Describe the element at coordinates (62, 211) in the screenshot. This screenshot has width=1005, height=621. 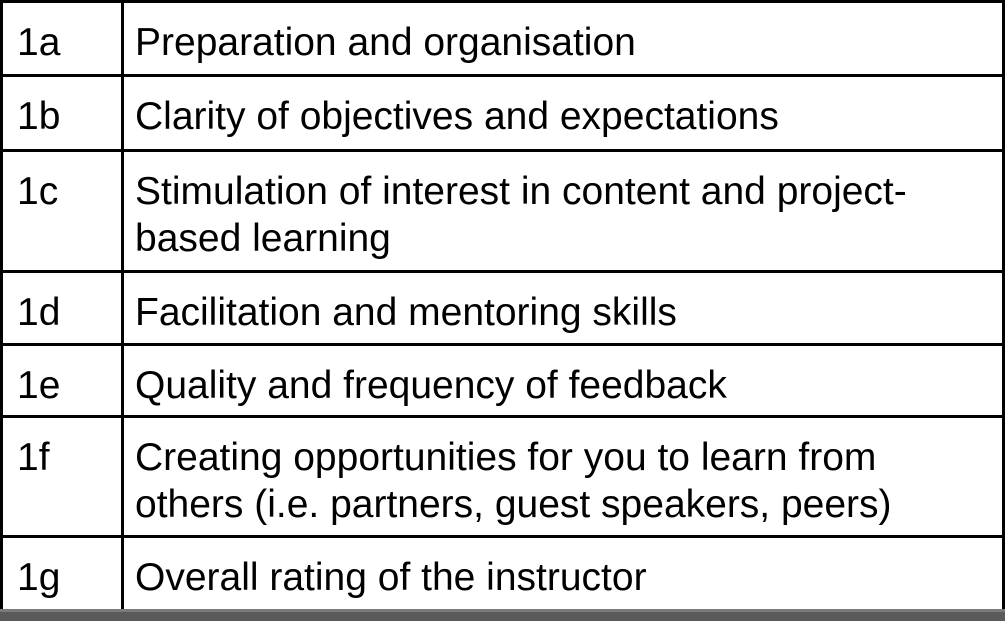
I see `row-id-cell: 1c` at that location.